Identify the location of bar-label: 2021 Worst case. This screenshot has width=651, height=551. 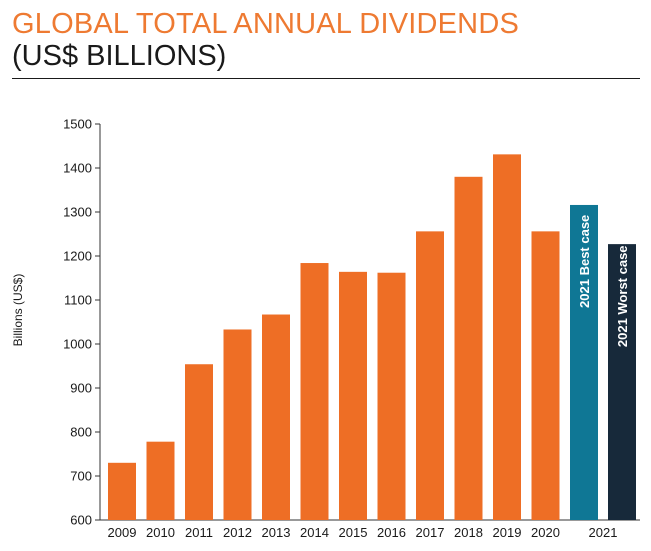
(622, 296).